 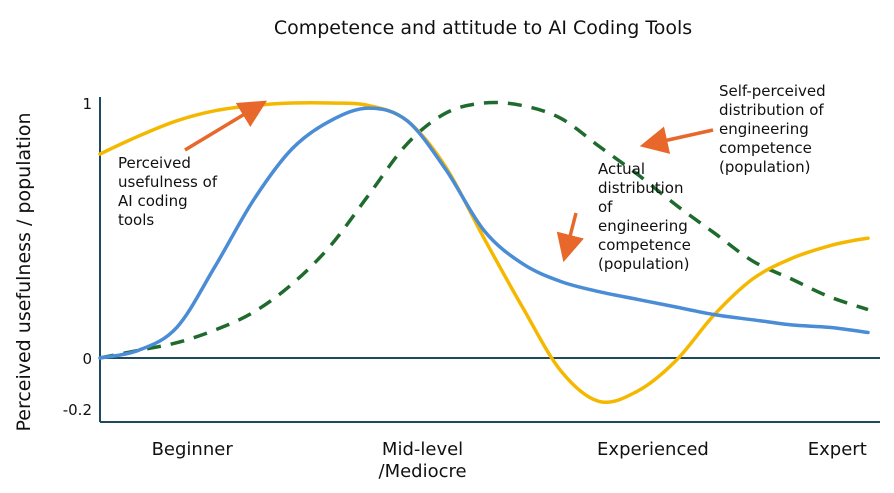 I want to click on x-tick-label-2: Experienced, so click(x=653, y=449).